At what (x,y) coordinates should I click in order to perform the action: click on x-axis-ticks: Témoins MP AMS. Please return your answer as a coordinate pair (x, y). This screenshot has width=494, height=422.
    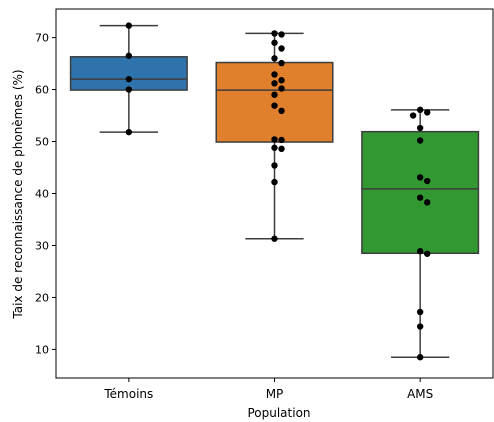
    Looking at the image, I should click on (268, 389).